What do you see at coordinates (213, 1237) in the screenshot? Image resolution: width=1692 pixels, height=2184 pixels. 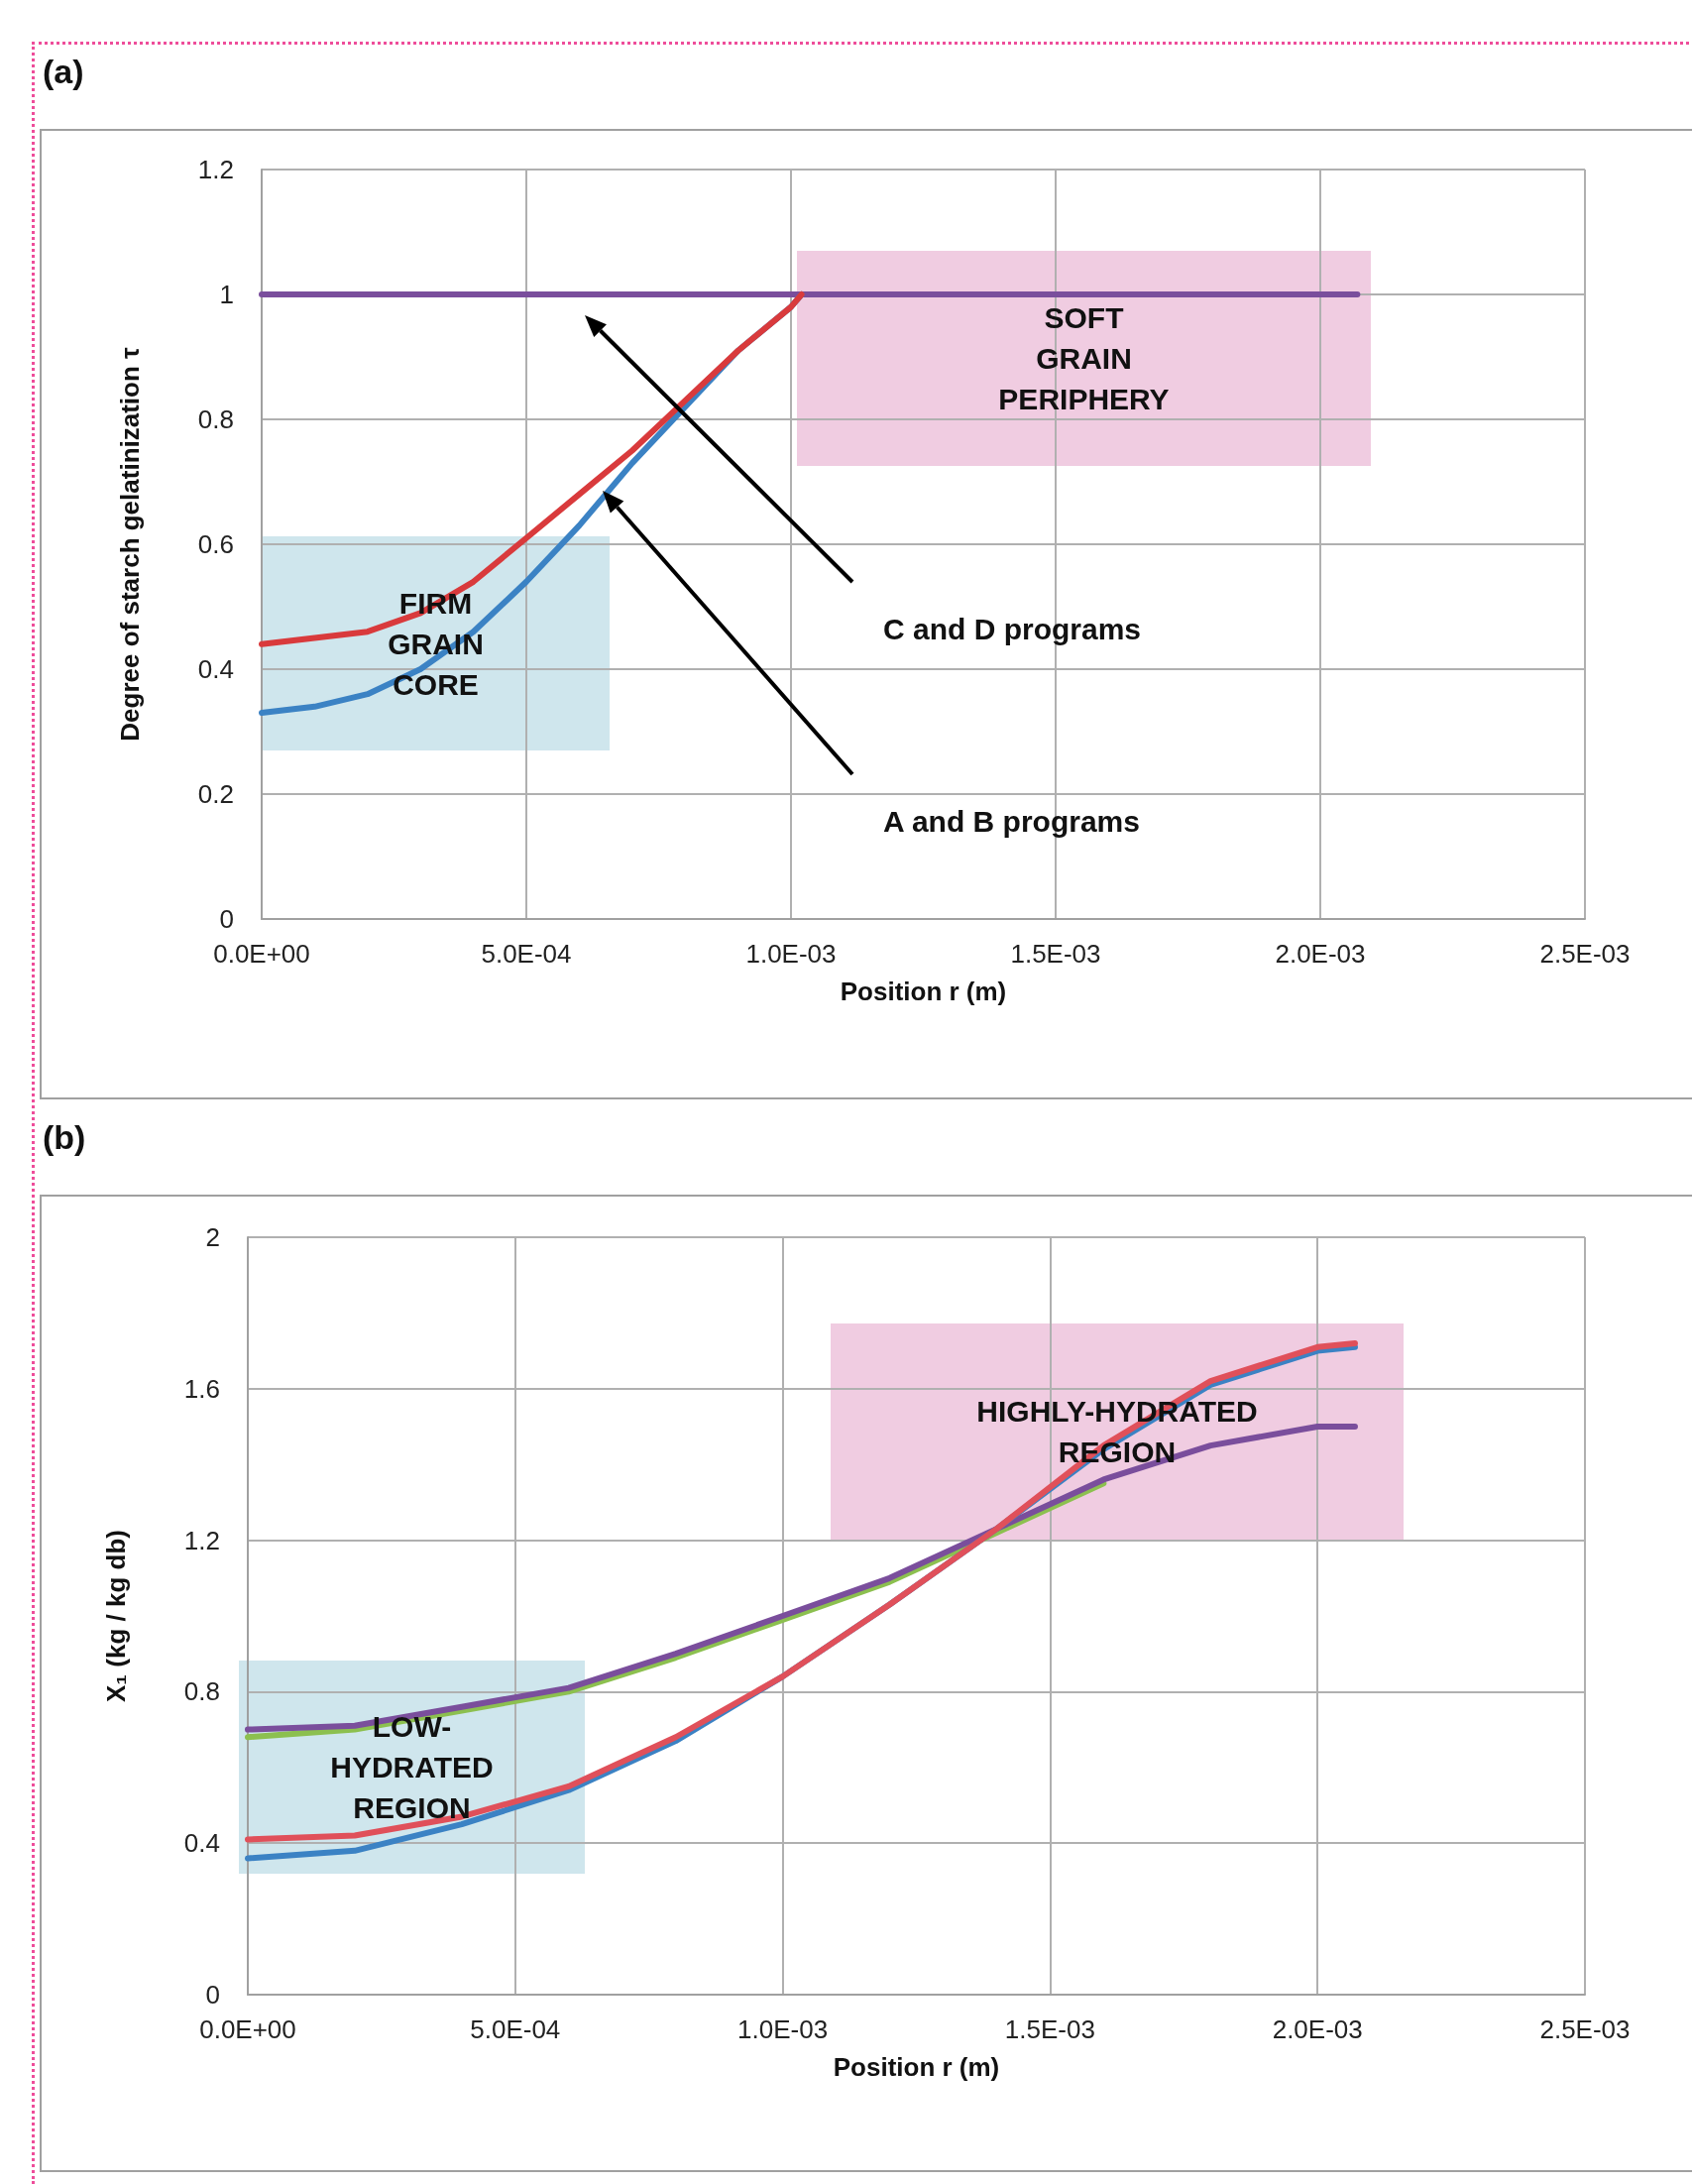 I see `y-tick-label: 2` at bounding box center [213, 1237].